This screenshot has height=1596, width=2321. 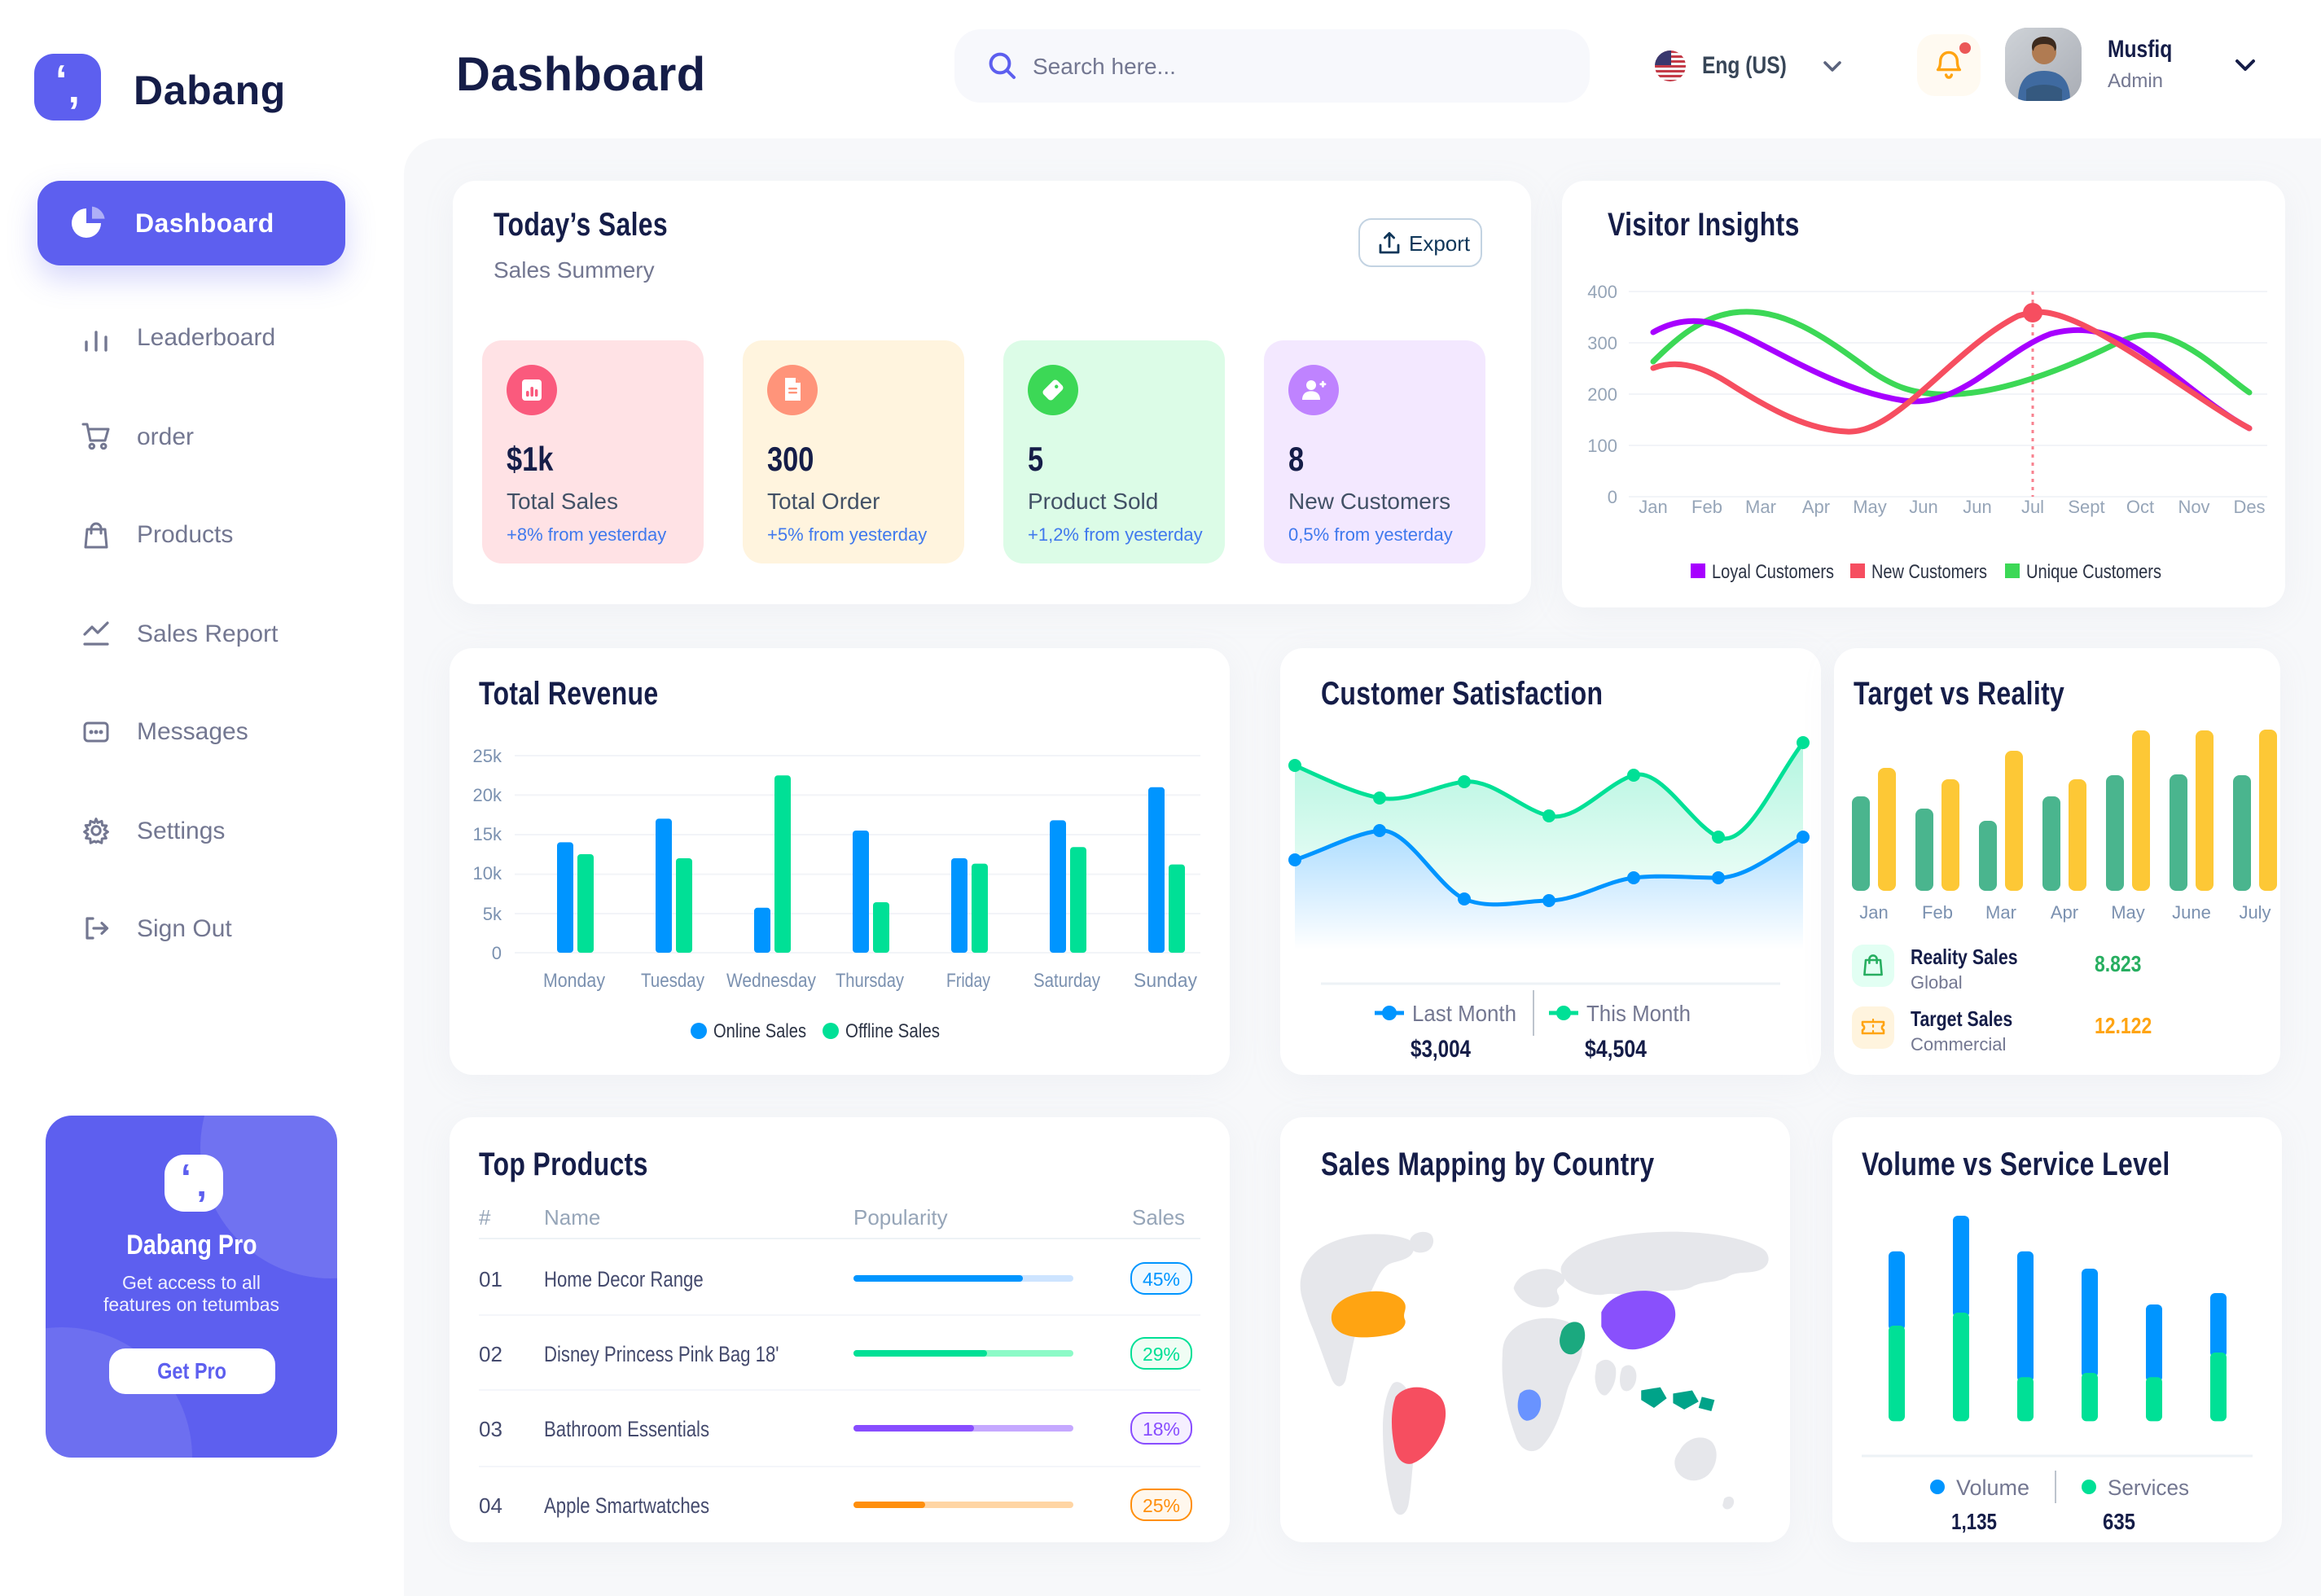 What do you see at coordinates (1602, 343) in the screenshot?
I see `svg-text: 300` at bounding box center [1602, 343].